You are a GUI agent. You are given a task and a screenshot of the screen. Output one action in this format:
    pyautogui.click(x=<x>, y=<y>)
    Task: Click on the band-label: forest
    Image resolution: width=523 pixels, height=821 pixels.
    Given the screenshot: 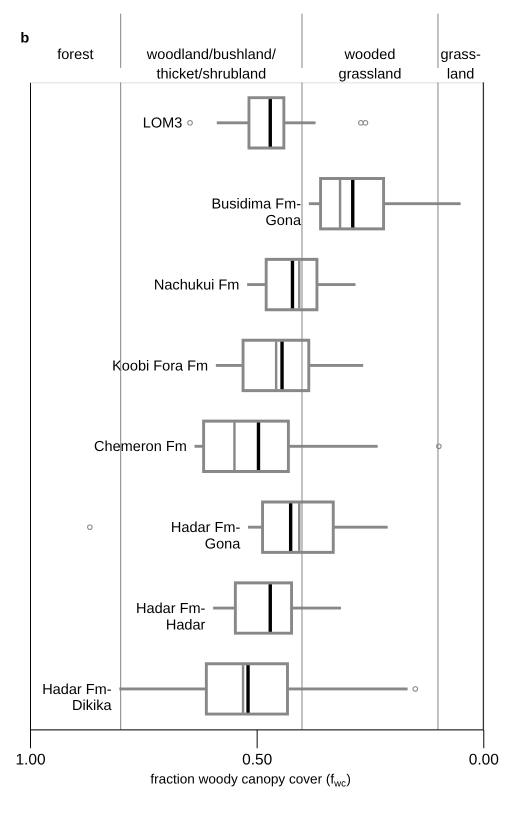 What is the action you would take?
    pyautogui.click(x=75, y=55)
    